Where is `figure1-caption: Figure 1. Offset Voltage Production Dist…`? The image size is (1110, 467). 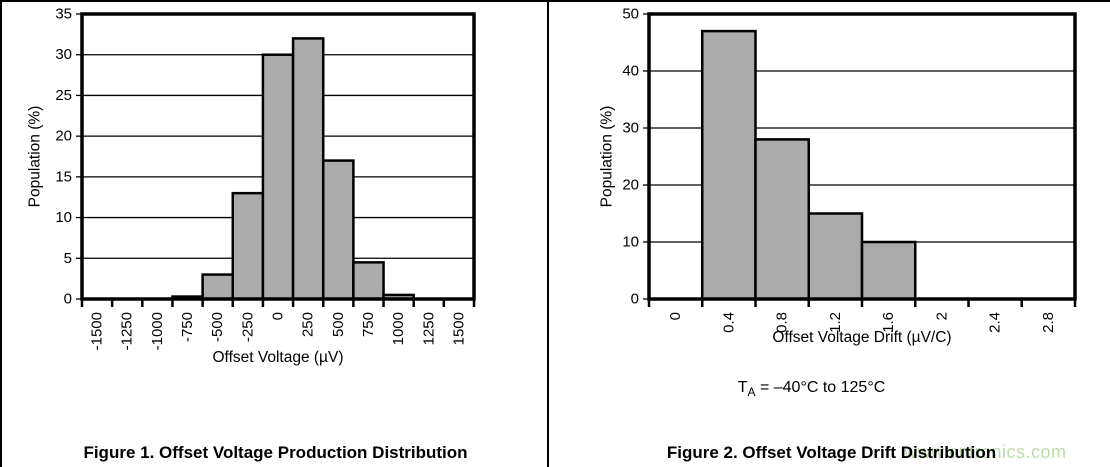
figure1-caption: Figure 1. Offset Voltage Production Dist… is located at coordinates (275, 452).